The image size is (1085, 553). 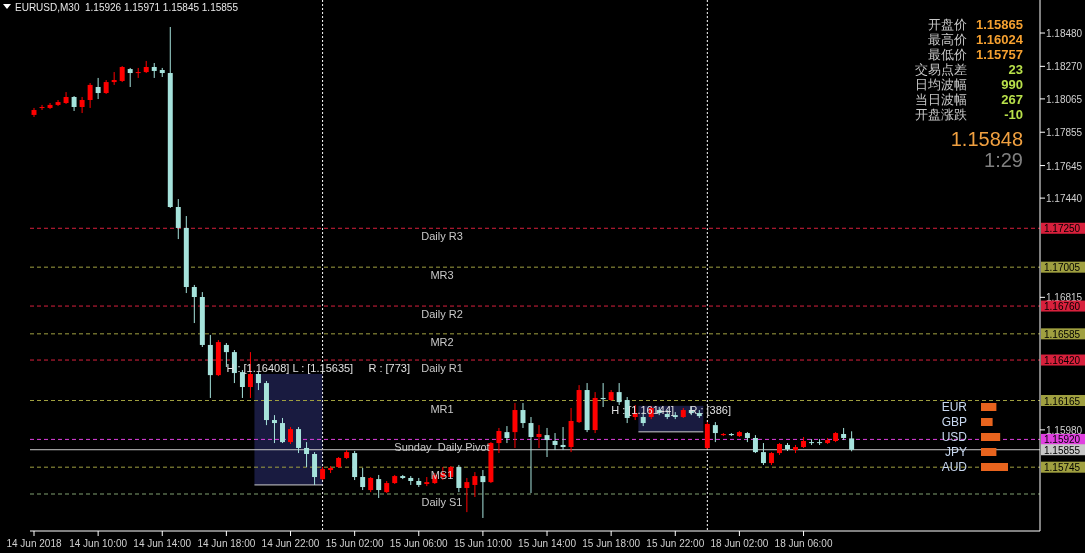 What do you see at coordinates (611, 543) in the screenshot?
I see `x-tick-label: 15 Jun 18:00` at bounding box center [611, 543].